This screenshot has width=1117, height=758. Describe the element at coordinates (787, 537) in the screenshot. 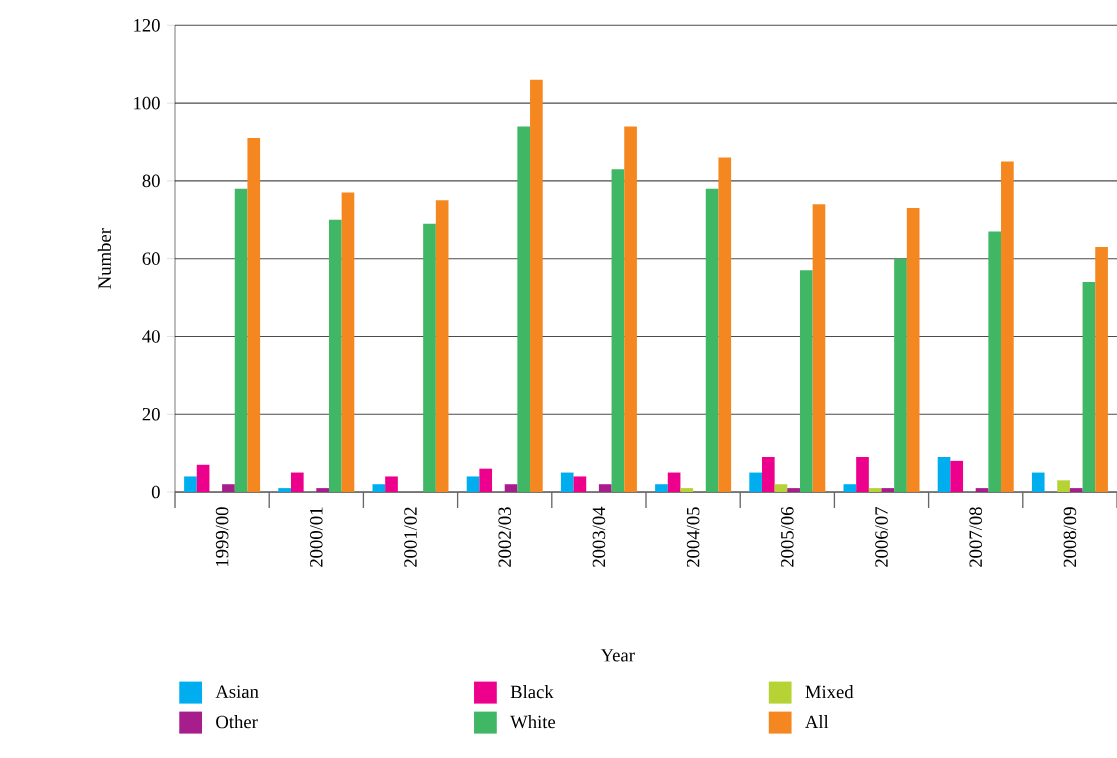

I see `x-tick-label: 2005/06` at that location.